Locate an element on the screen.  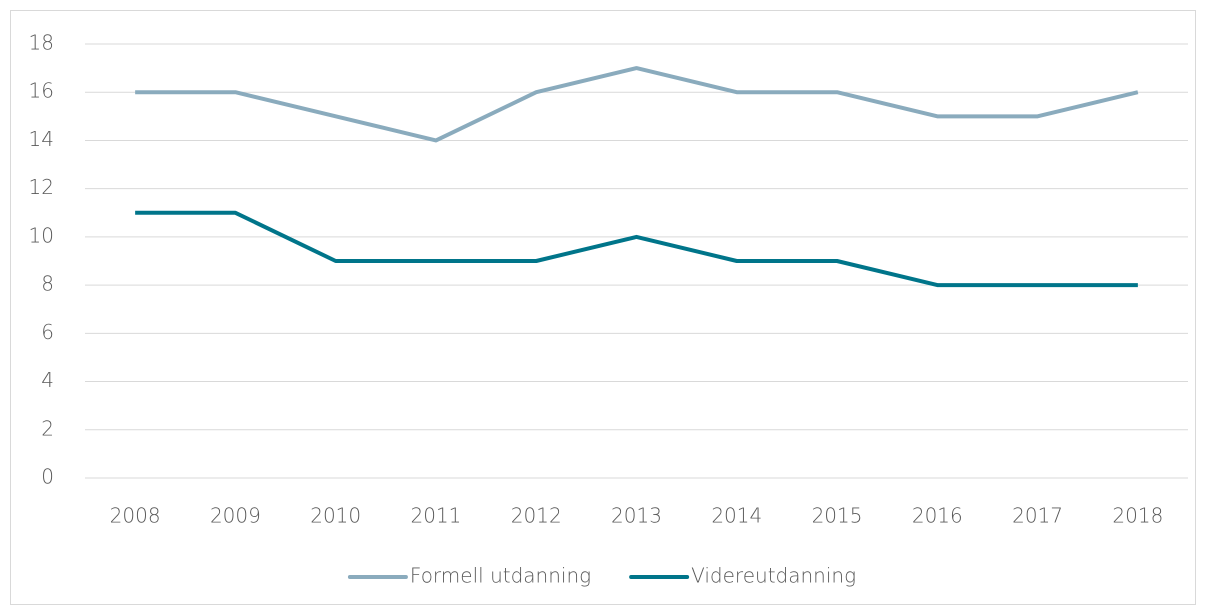
x-tick-label: 2014 is located at coordinates (736, 516).